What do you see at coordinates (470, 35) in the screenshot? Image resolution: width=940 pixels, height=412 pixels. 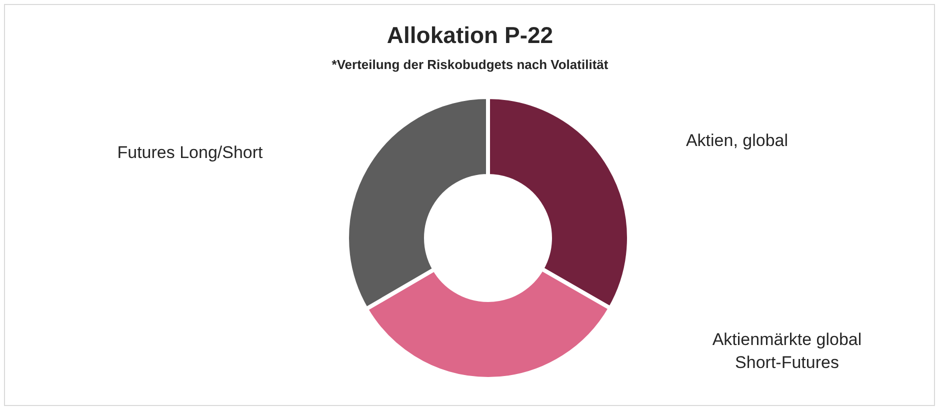 I see `chart-title: Allokation P-22` at bounding box center [470, 35].